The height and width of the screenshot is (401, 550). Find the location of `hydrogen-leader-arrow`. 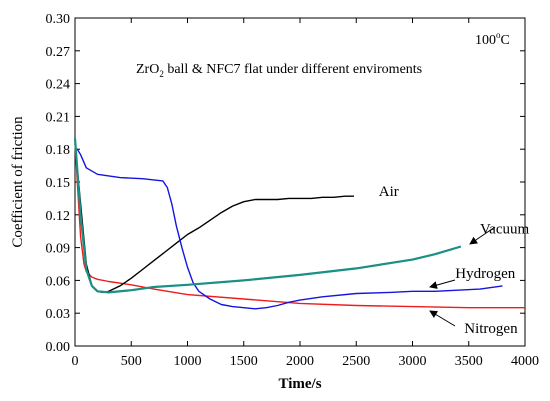

hydrogen-leader-arrow is located at coordinates (442, 284).